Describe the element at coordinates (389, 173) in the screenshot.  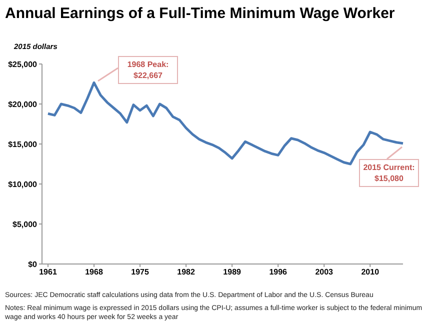
I see `annotation: 2015 Current: $15,080` at that location.